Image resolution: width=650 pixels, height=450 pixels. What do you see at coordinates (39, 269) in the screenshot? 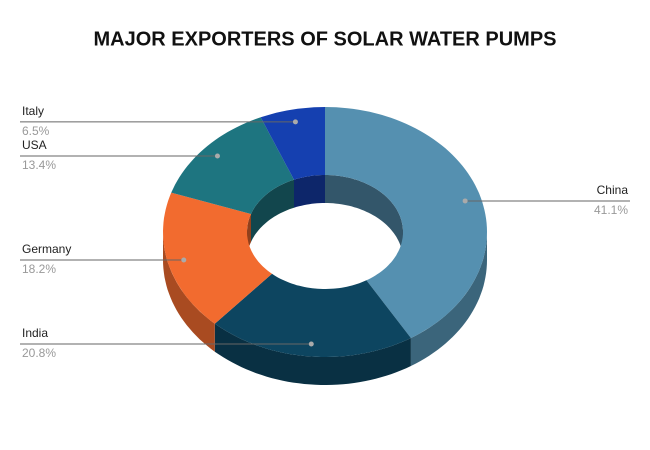
I see `value-label: 18.2%` at bounding box center [39, 269].